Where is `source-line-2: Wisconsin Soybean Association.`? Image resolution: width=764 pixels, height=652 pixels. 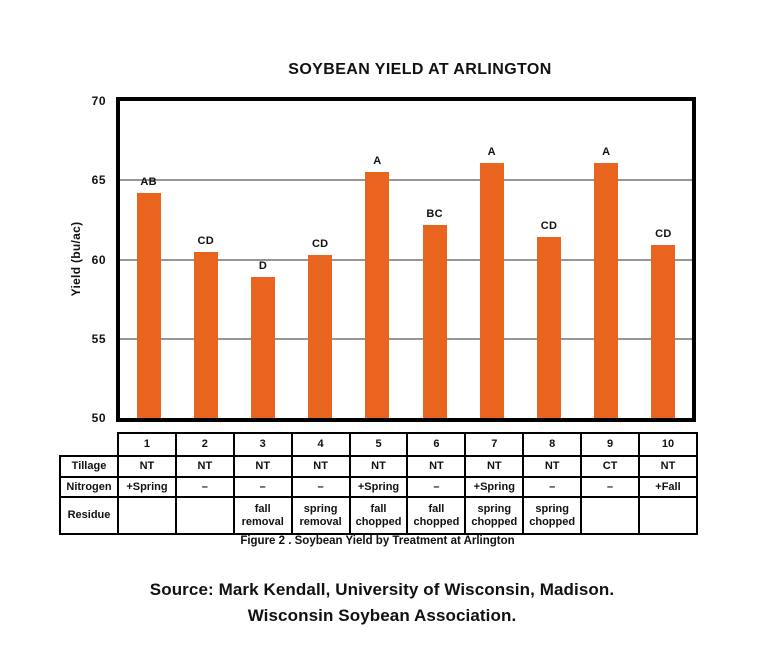 source-line-2: Wisconsin Soybean Association. is located at coordinates (382, 615).